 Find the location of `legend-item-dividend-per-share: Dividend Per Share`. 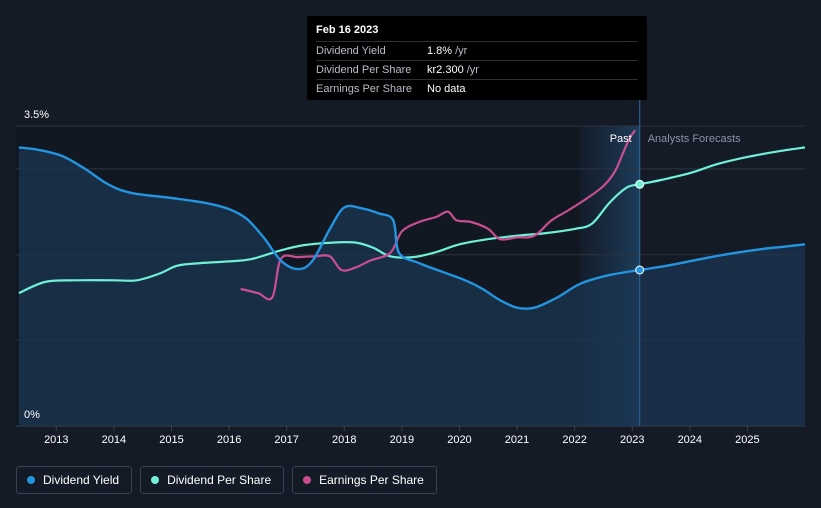

legend-item-dividend-per-share: Dividend Per Share is located at coordinates (212, 480).